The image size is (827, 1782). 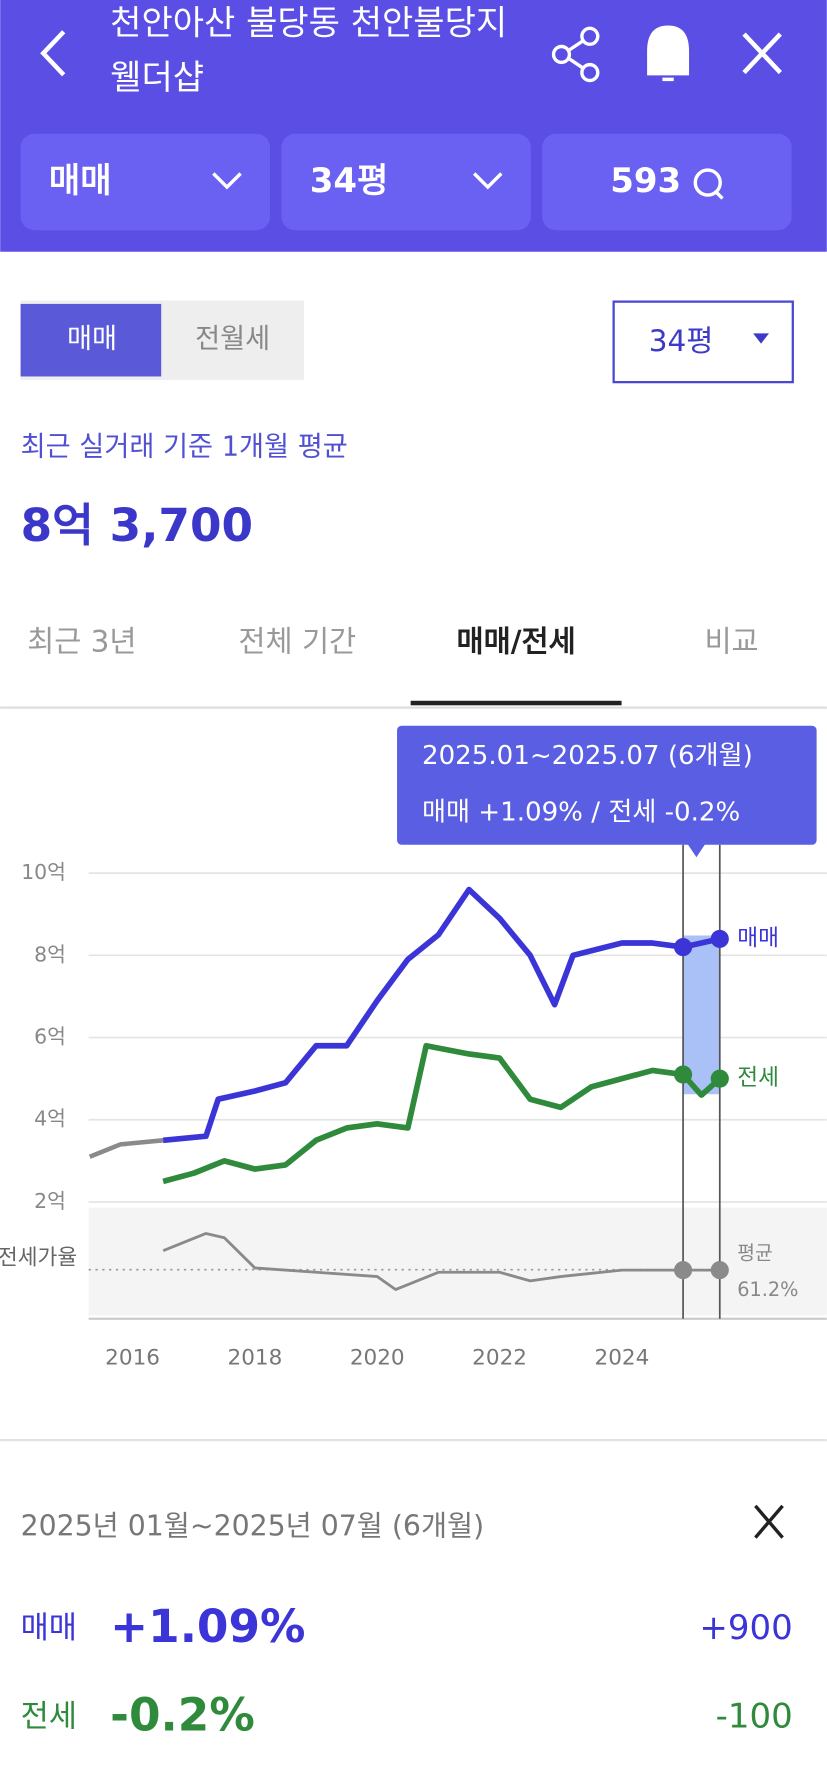 I want to click on detail-period: 2025년 01월~2025년 07월 (6개월), so click(x=253, y=1525).